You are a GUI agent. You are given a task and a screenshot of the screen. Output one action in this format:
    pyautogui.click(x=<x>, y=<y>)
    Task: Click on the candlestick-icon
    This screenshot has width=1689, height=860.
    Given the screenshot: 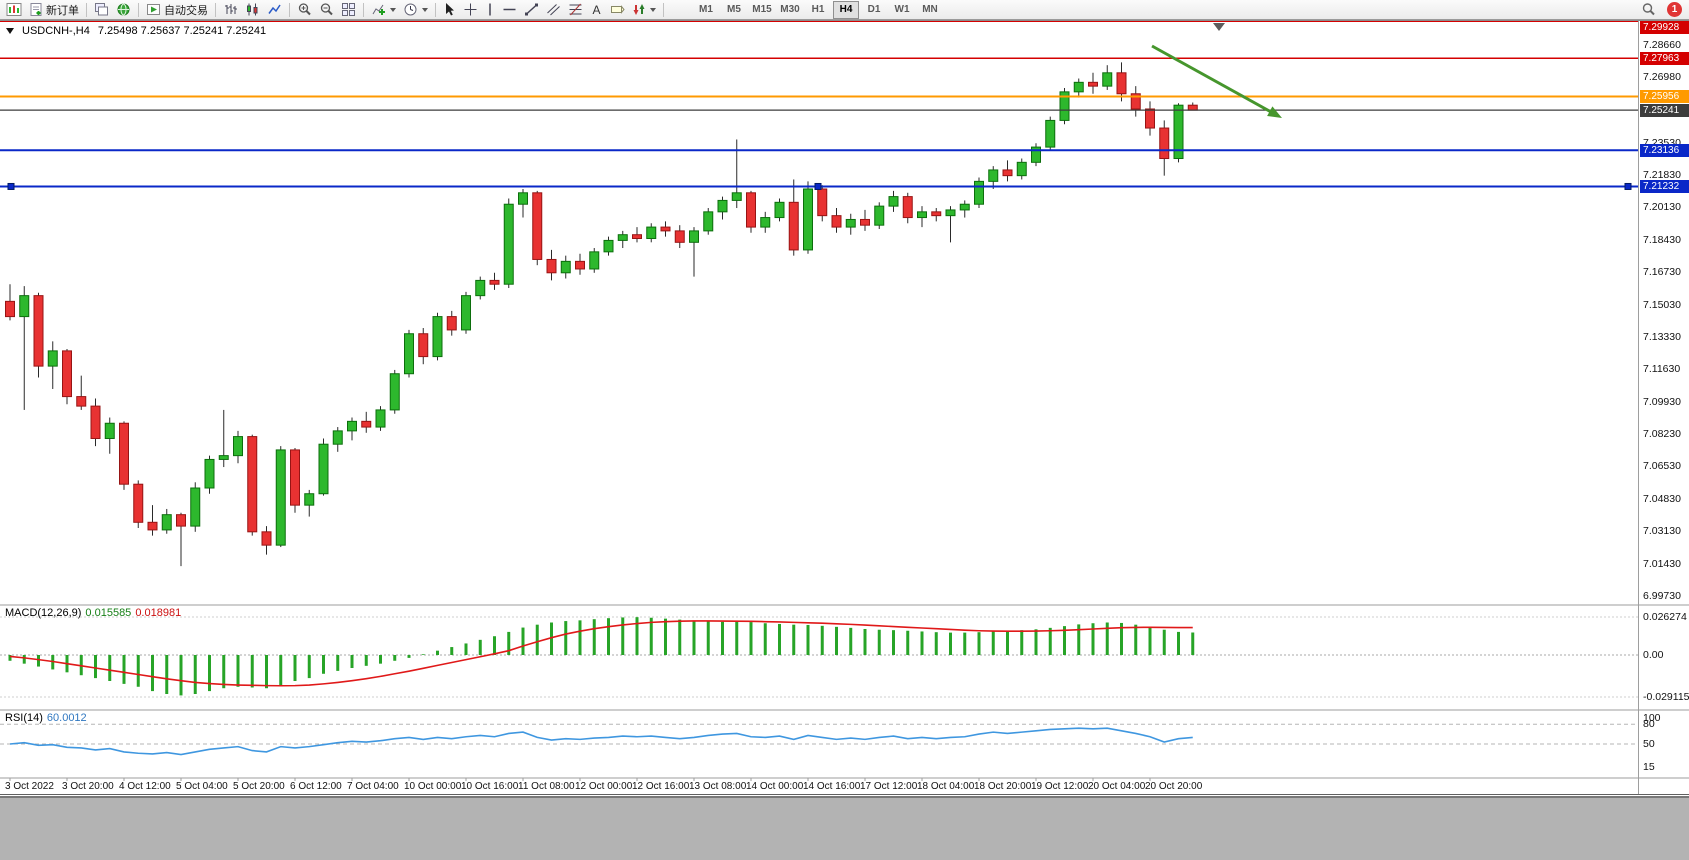 What is the action you would take?
    pyautogui.click(x=252, y=9)
    